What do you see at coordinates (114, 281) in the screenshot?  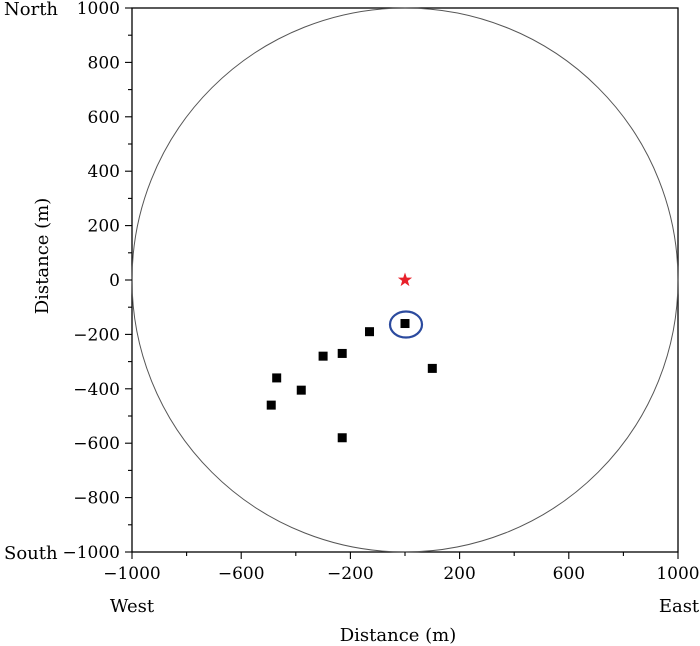 I see `y-tick-label: 0` at bounding box center [114, 281].